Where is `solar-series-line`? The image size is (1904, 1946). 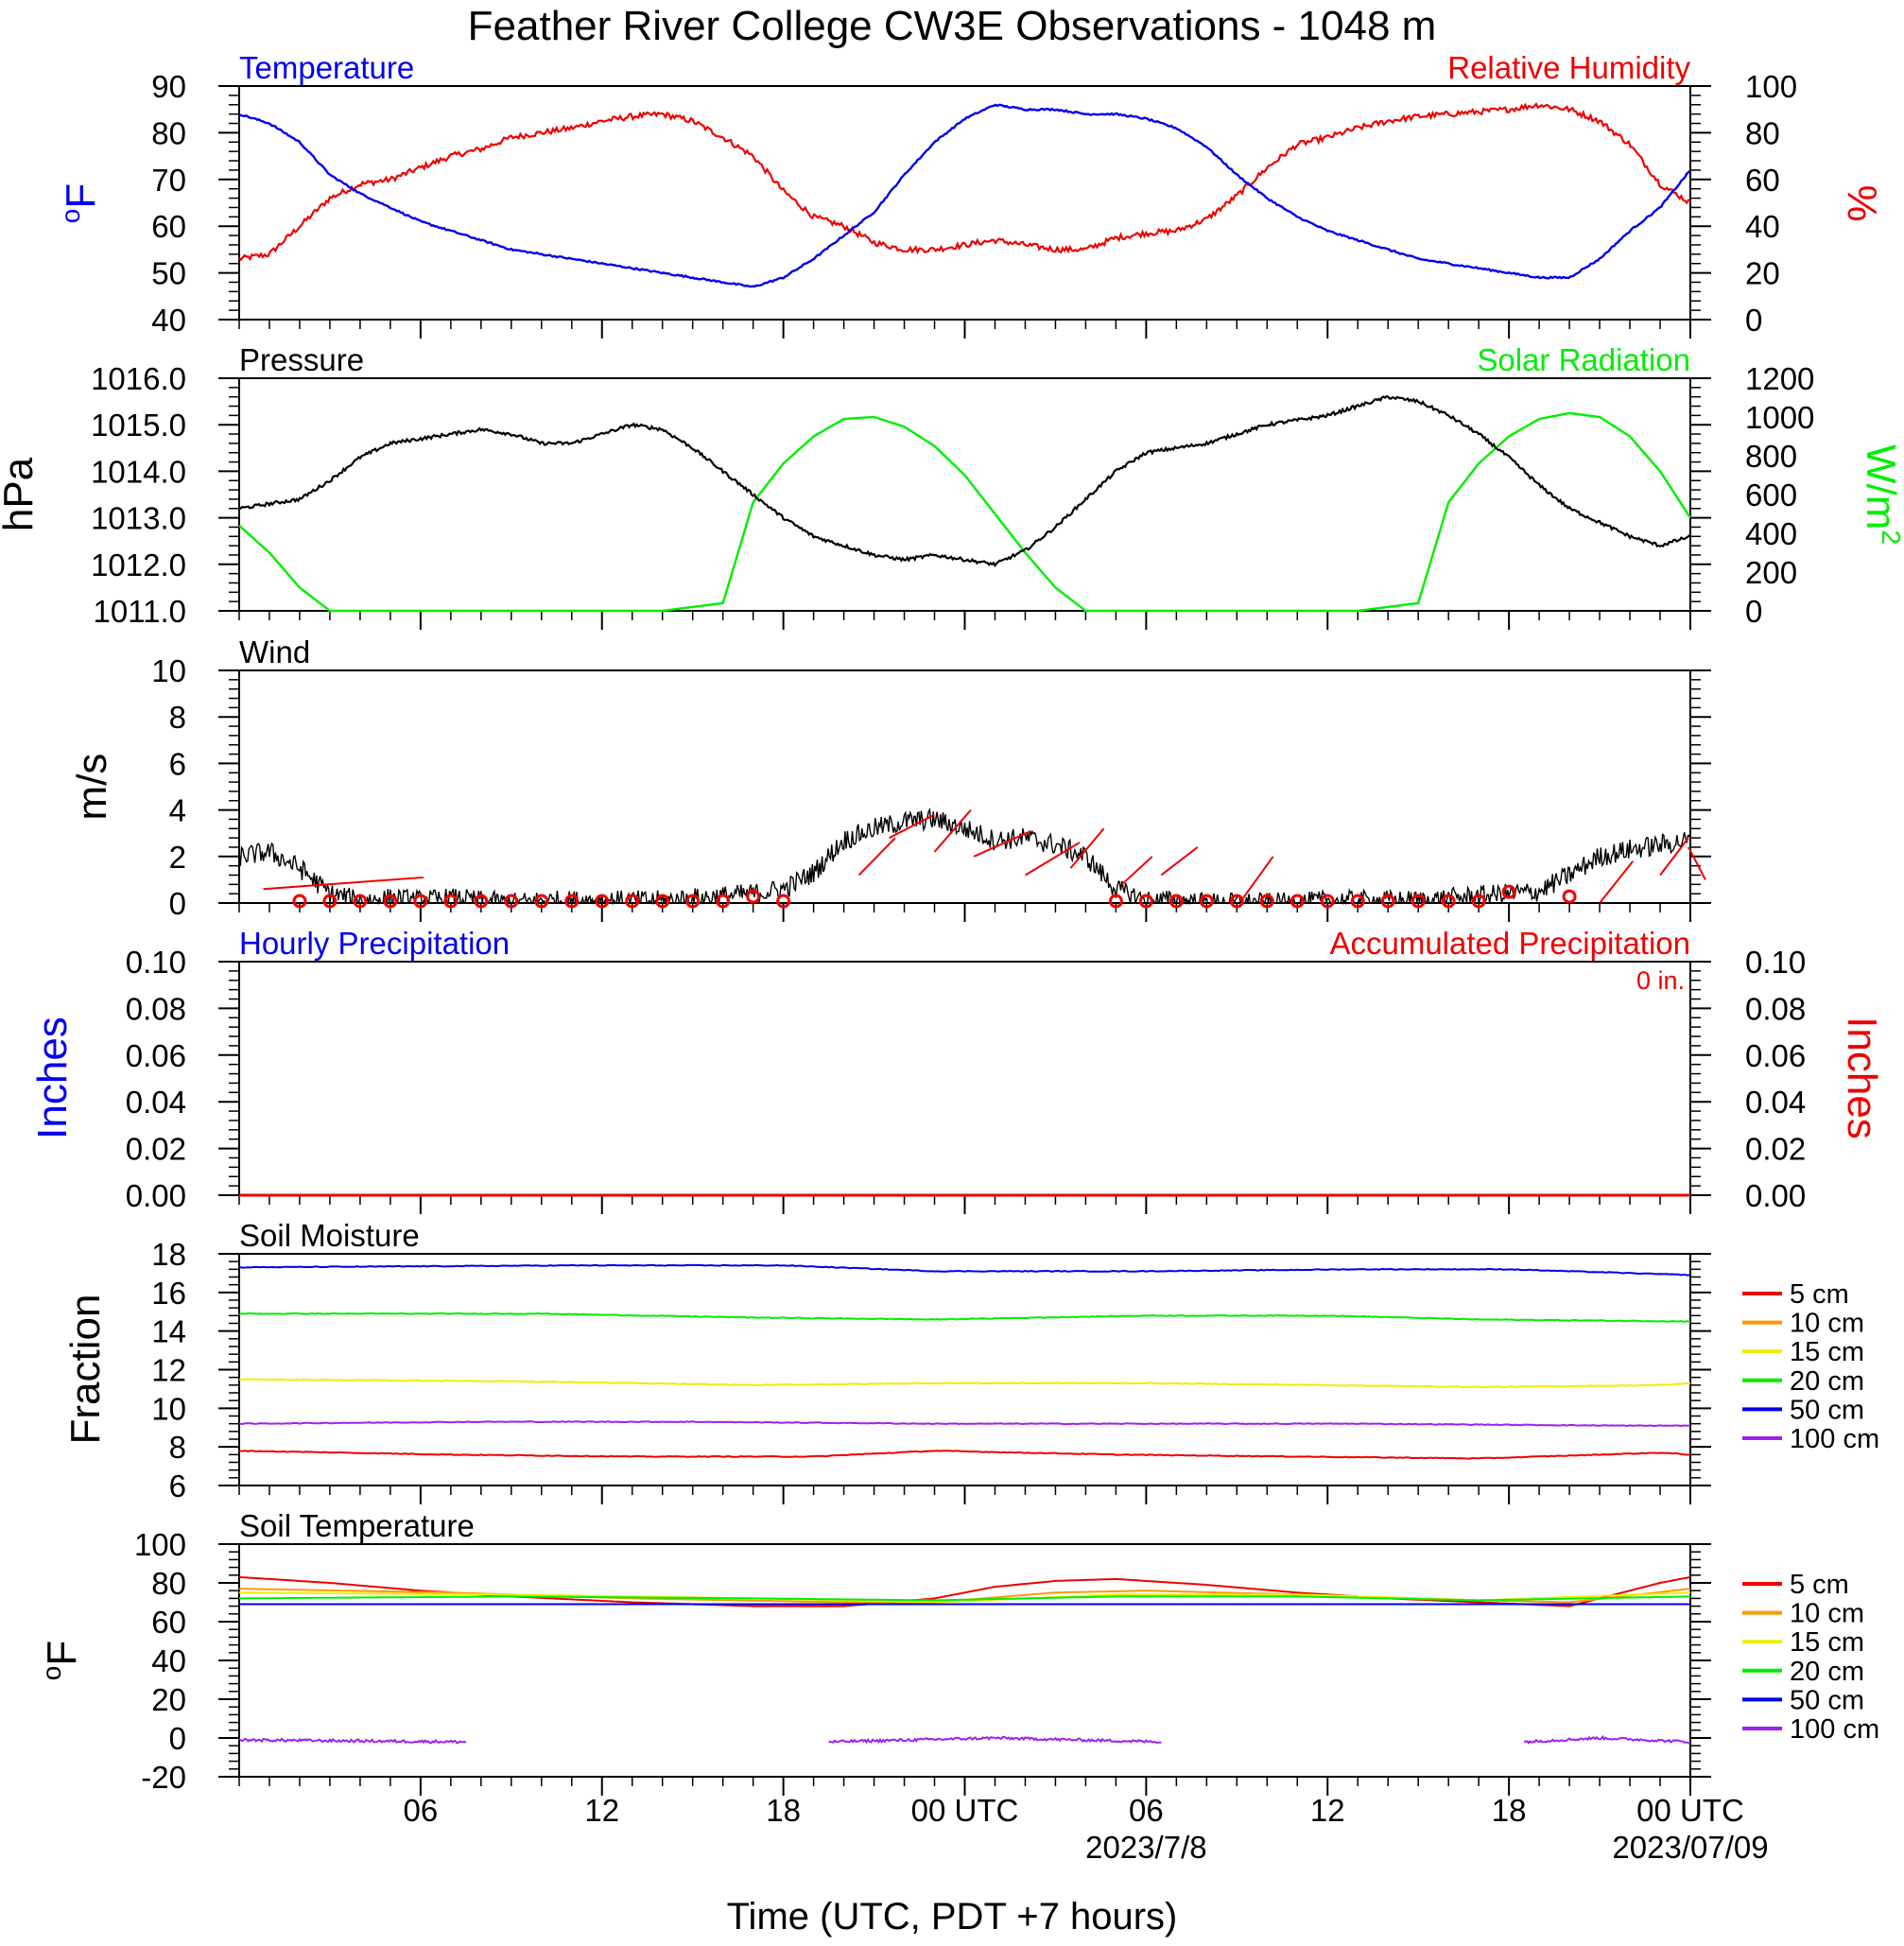
solar-series-line is located at coordinates (965, 512).